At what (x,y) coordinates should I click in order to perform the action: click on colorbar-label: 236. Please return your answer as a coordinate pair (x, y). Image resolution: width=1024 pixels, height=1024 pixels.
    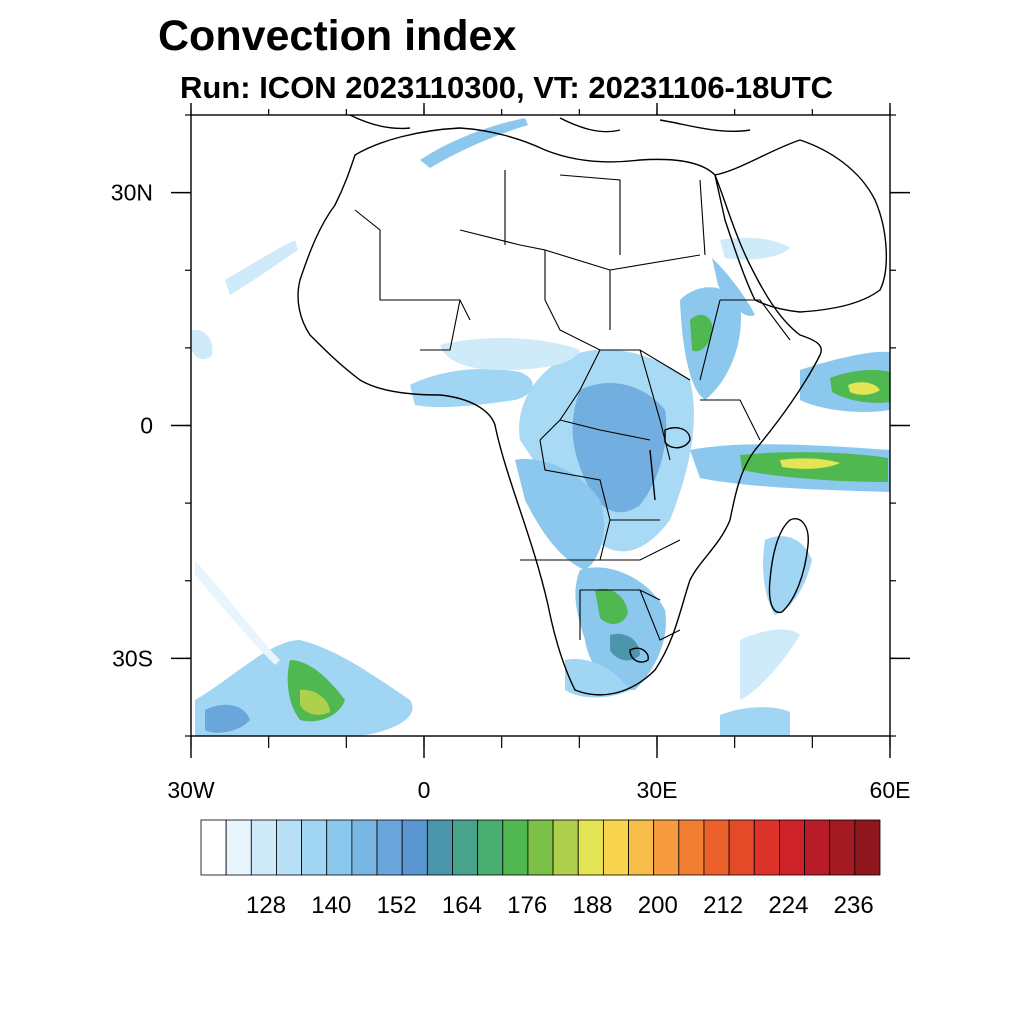
    Looking at the image, I should click on (854, 905).